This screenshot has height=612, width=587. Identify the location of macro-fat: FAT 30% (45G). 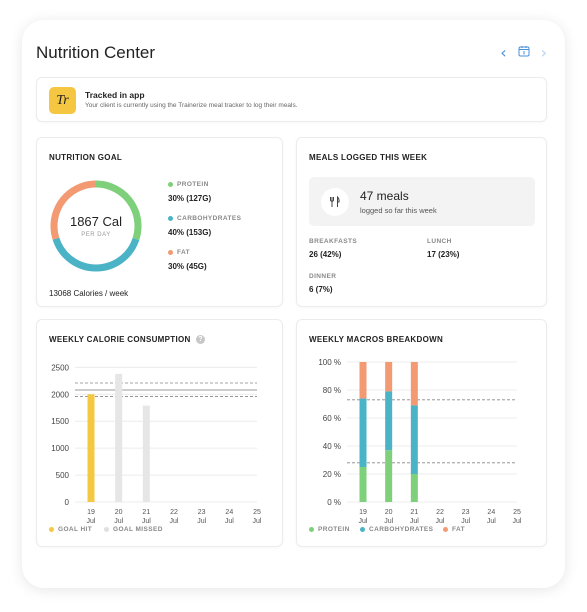
(187, 260).